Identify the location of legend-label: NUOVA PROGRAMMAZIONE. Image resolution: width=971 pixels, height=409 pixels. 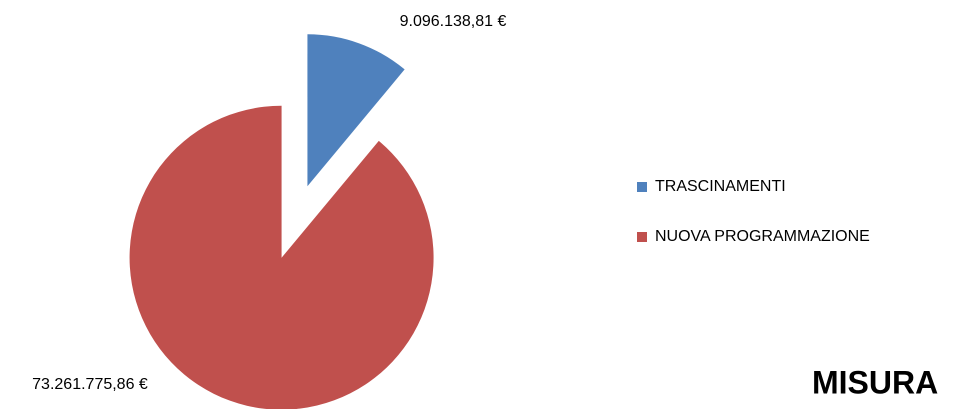
(762, 236).